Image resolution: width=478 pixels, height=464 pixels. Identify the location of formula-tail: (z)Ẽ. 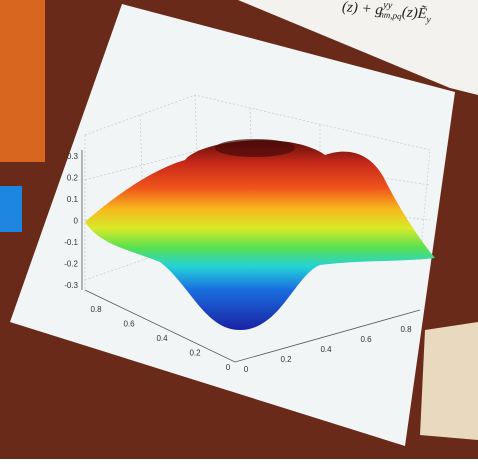
(414, 13).